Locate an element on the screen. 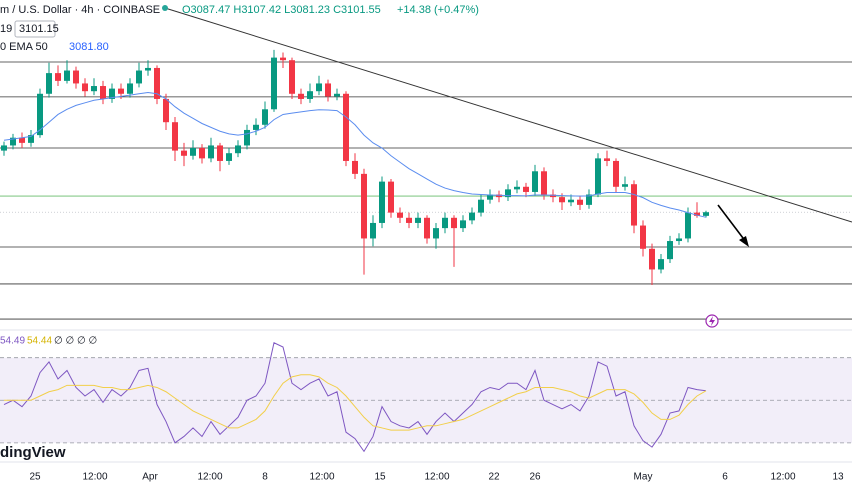  symbol: m / U.S. Dollar · 4h · COINBASE is located at coordinates (80, 10).